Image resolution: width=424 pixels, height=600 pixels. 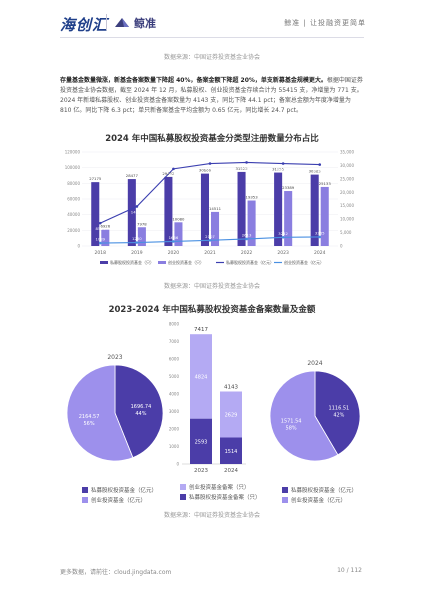 What do you see at coordinates (231, 452) in the screenshot?
I see `stack-value-label: 1514` at bounding box center [231, 452].